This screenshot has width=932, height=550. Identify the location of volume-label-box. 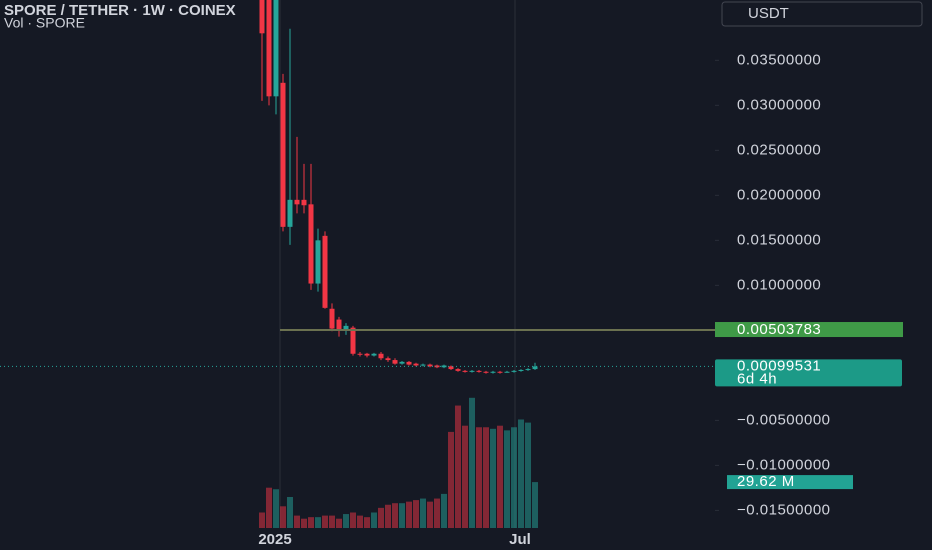
(790, 482).